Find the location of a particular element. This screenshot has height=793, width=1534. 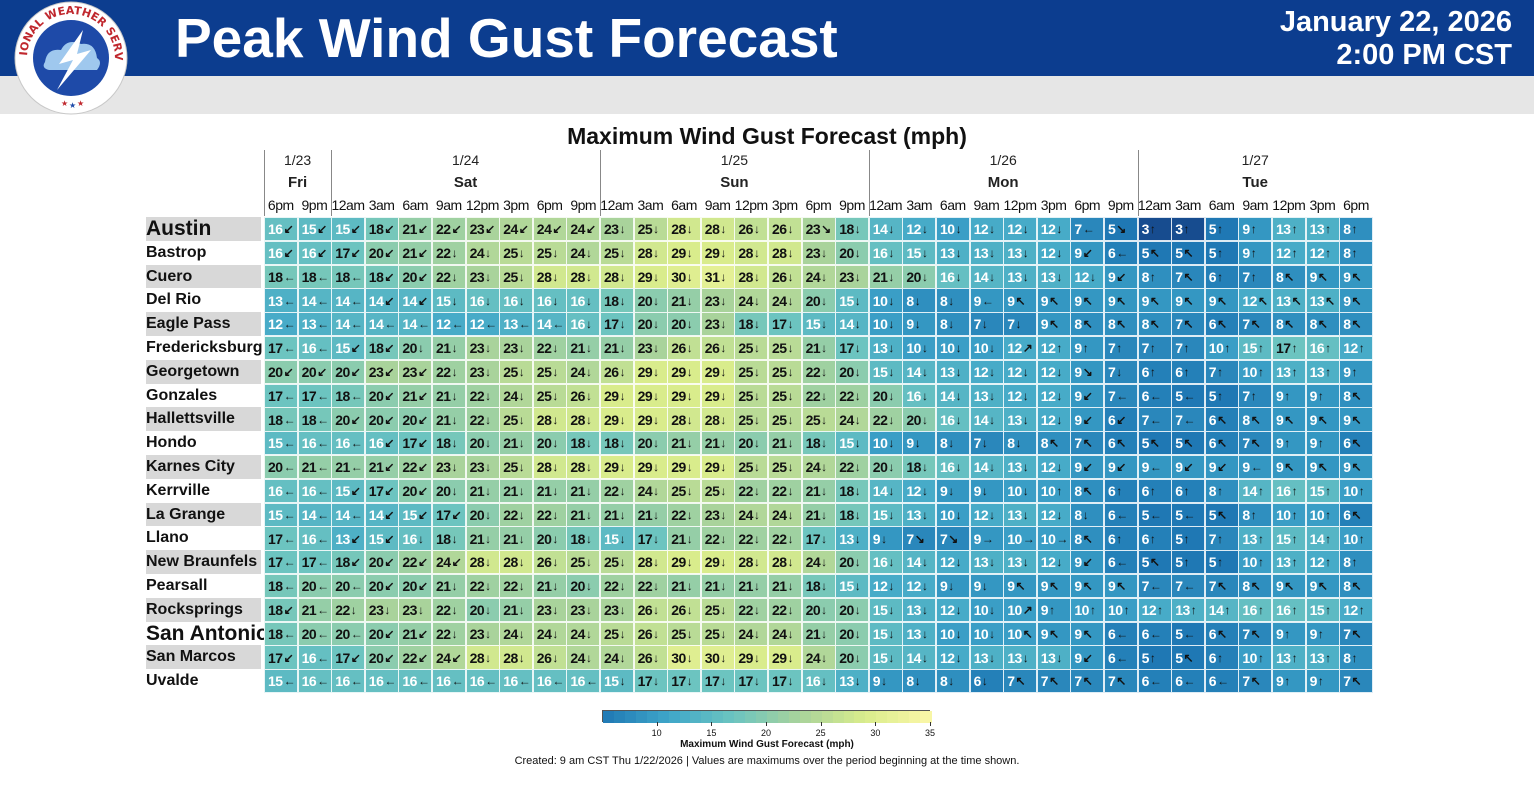

gust-cell: 24 ↓ is located at coordinates (549, 633).